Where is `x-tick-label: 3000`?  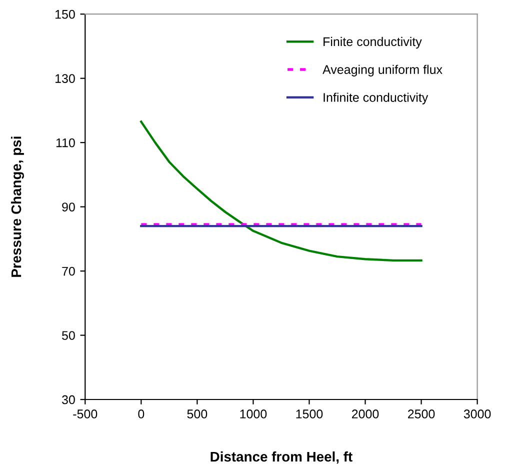 x-tick-label: 3000 is located at coordinates (477, 414).